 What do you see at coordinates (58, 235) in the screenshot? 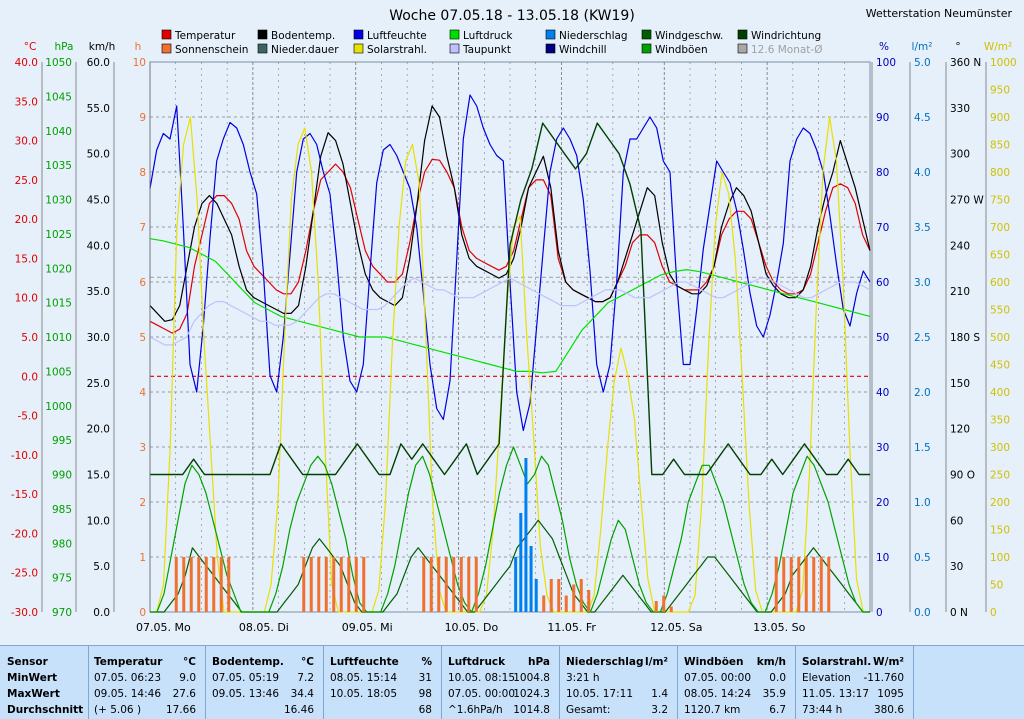
I see `tick-label-pressure: 1025` at bounding box center [58, 235].